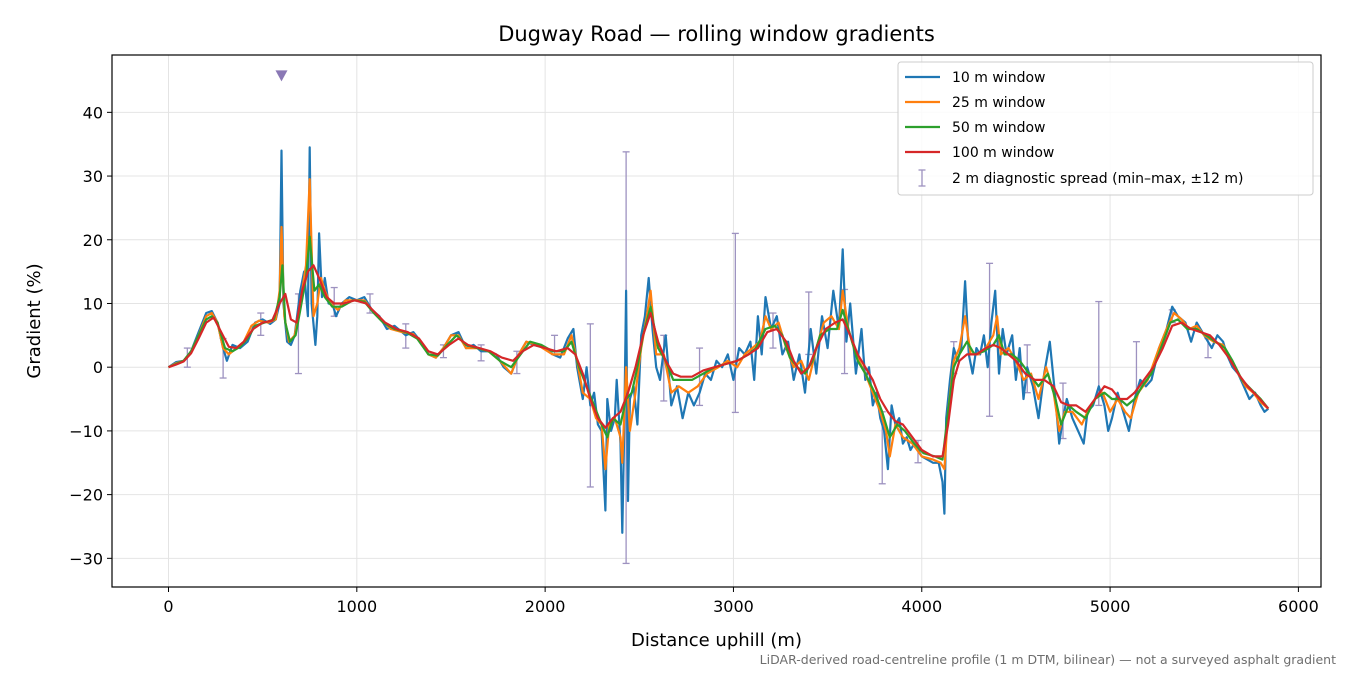 Image resolution: width=1350 pixels, height=675 pixels. I want to click on y-axis-title: Gradient (%), so click(34, 320).